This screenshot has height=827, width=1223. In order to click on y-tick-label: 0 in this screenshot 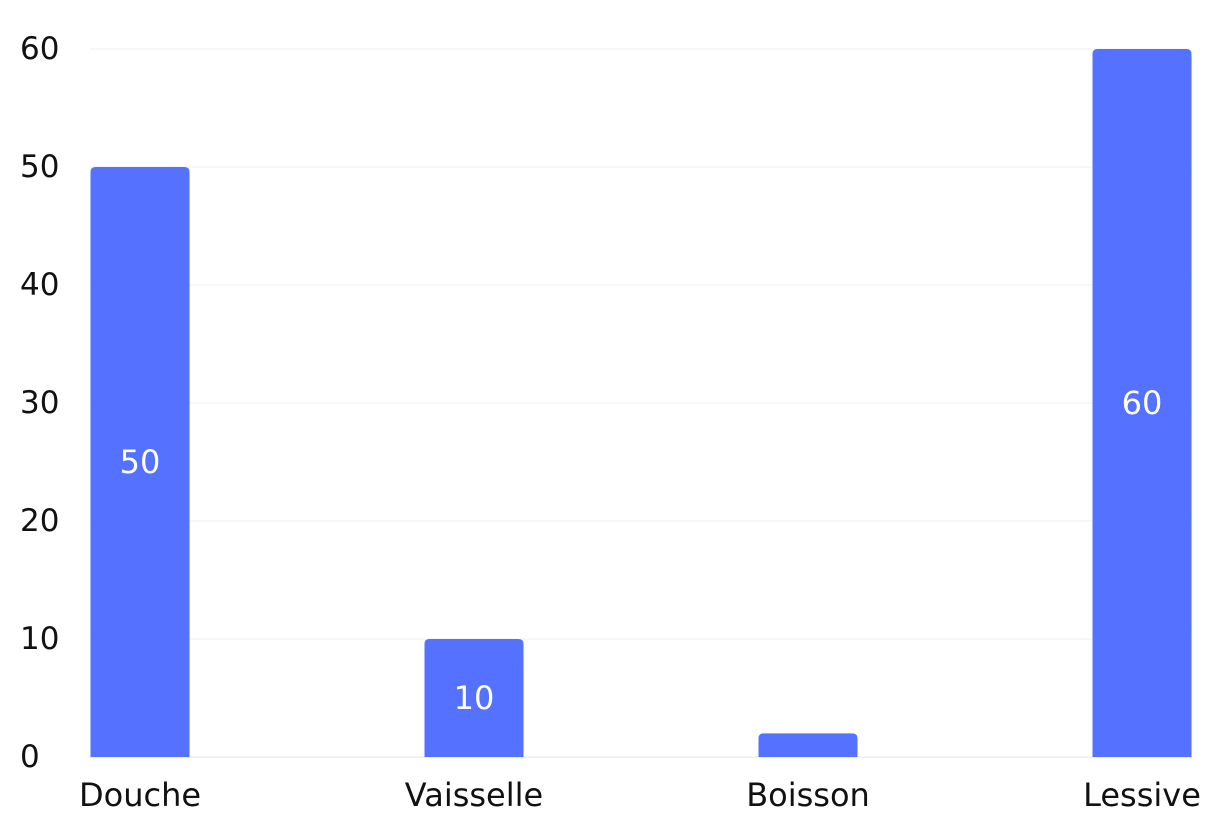, I will do `click(30, 757)`.